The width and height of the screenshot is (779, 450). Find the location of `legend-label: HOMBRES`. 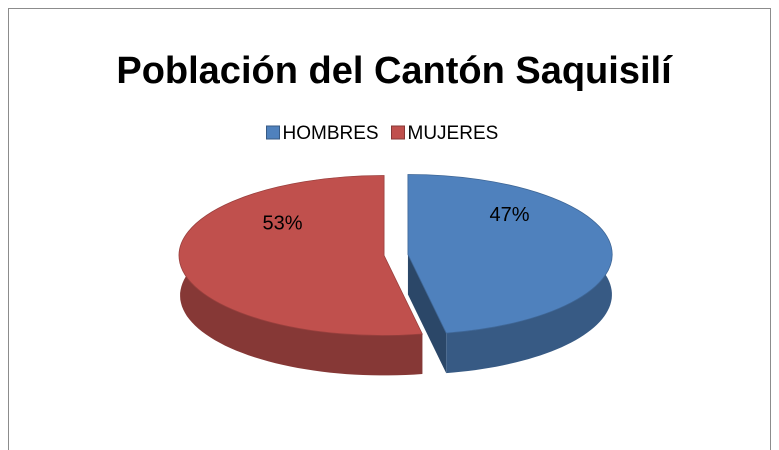

legend-label: HOMBRES is located at coordinates (331, 133).